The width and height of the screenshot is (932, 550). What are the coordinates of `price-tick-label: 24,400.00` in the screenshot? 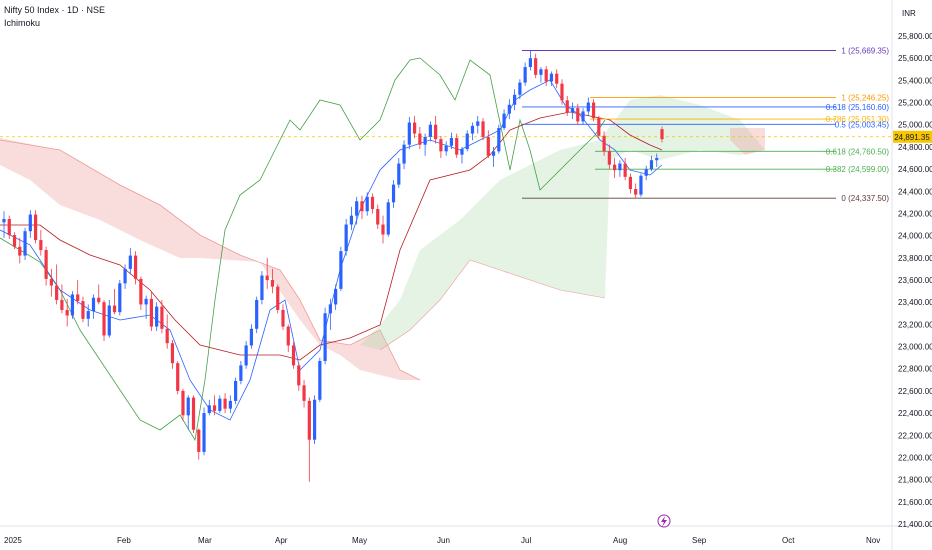 It's located at (915, 191).